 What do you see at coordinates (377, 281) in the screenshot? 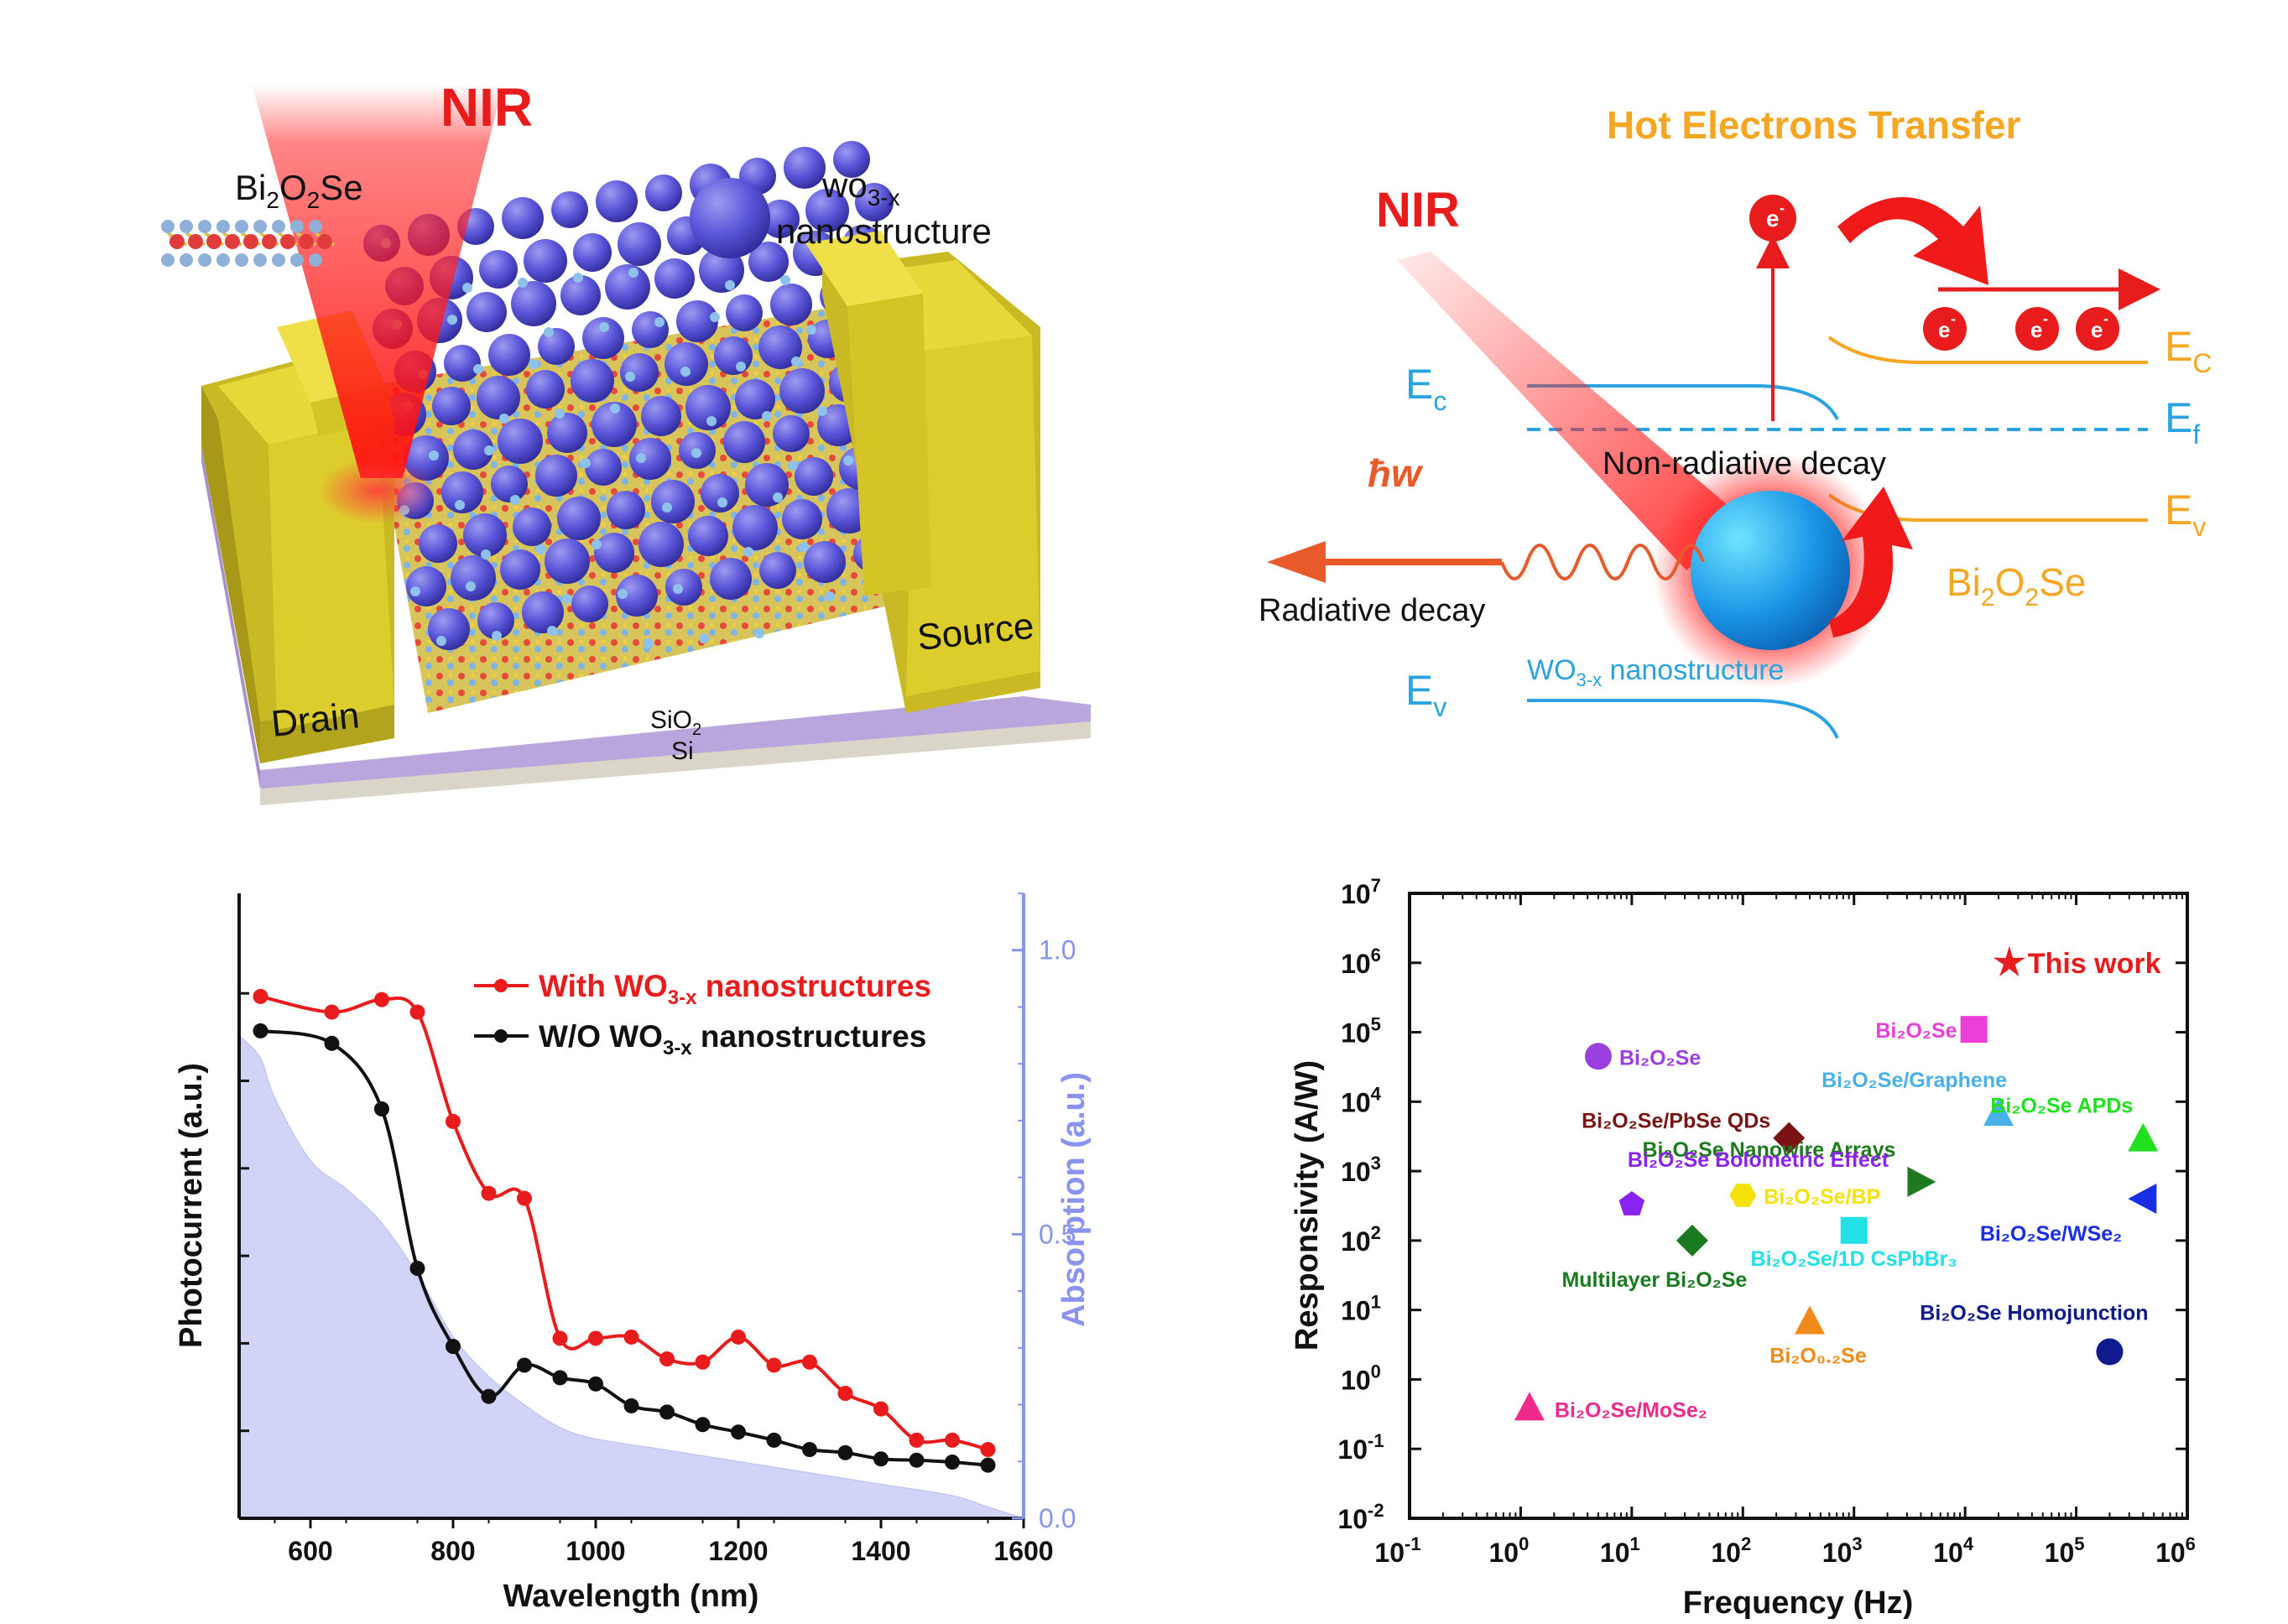
I see `nir-beam` at bounding box center [377, 281].